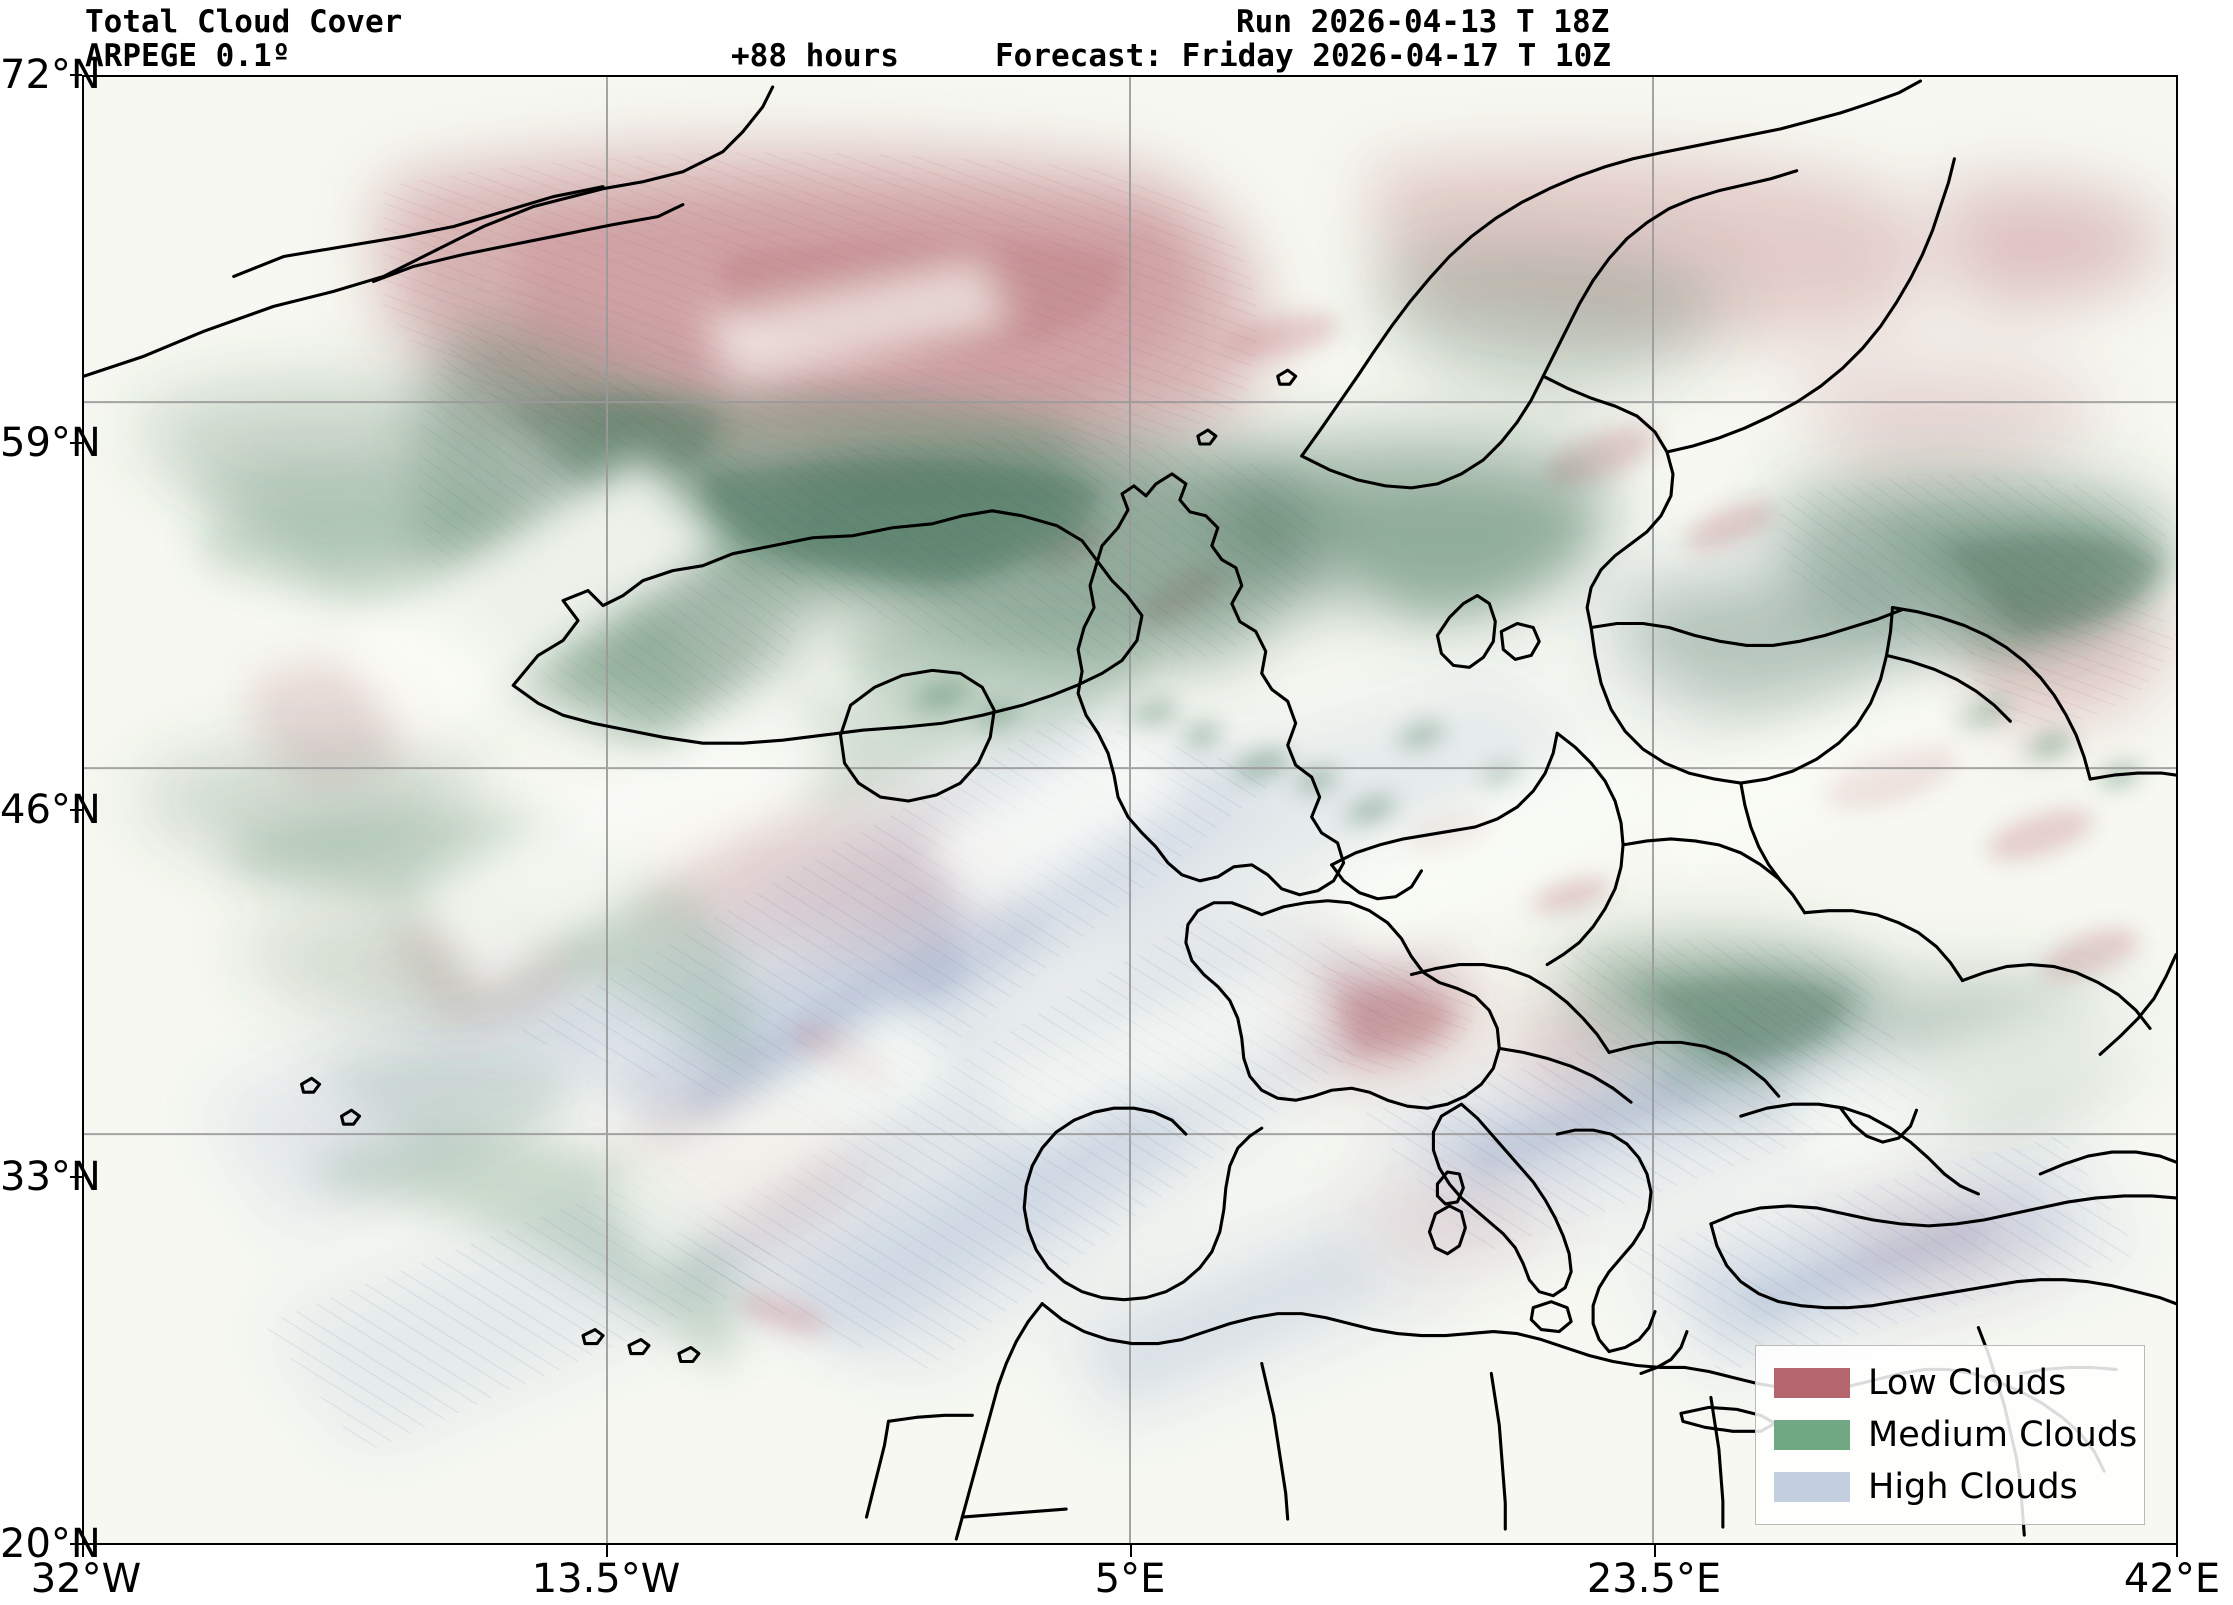  Describe the element at coordinates (1655, 1551) in the screenshot. I see `xtick-23.5E` at that location.